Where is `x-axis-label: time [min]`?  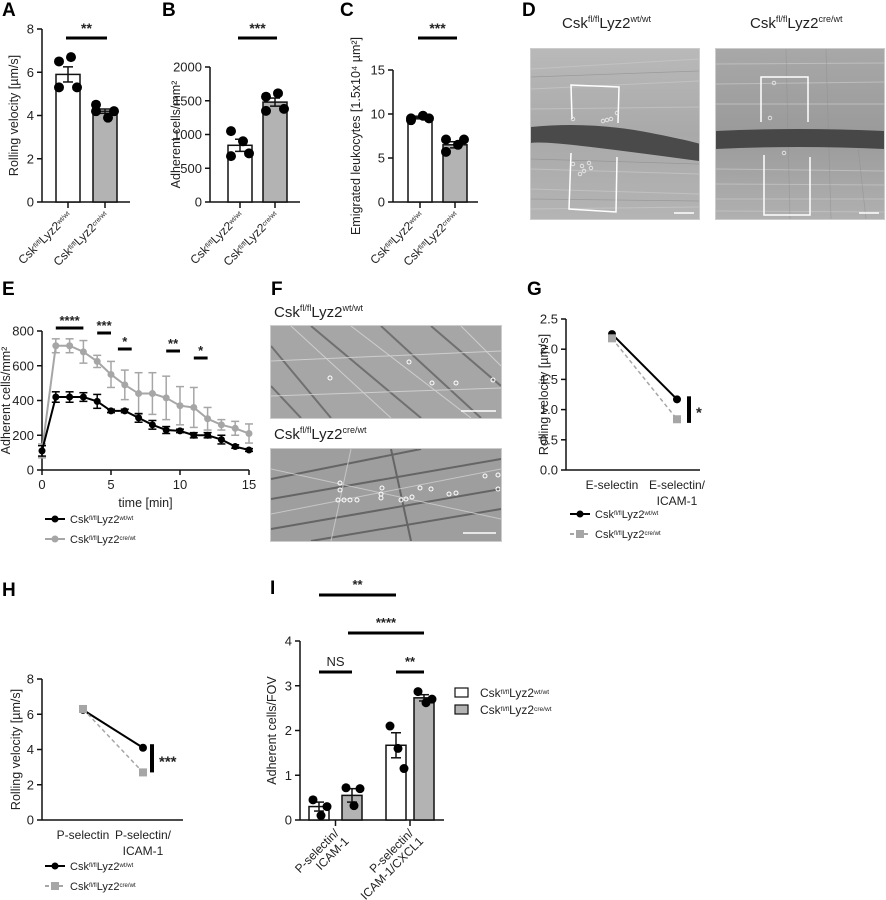
x-axis-label: time [min] is located at coordinates (145, 503).